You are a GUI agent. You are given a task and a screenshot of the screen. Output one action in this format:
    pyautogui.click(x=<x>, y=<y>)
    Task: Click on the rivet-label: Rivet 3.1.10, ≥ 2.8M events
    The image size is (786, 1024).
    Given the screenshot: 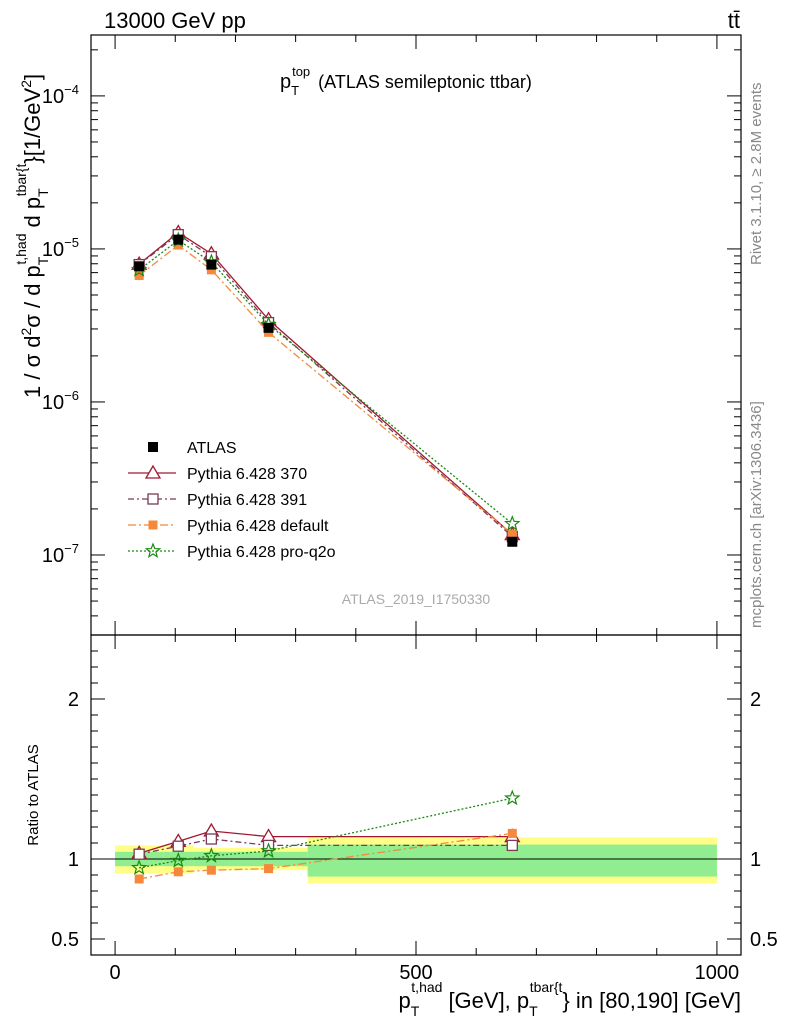 What is the action you would take?
    pyautogui.click(x=756, y=174)
    